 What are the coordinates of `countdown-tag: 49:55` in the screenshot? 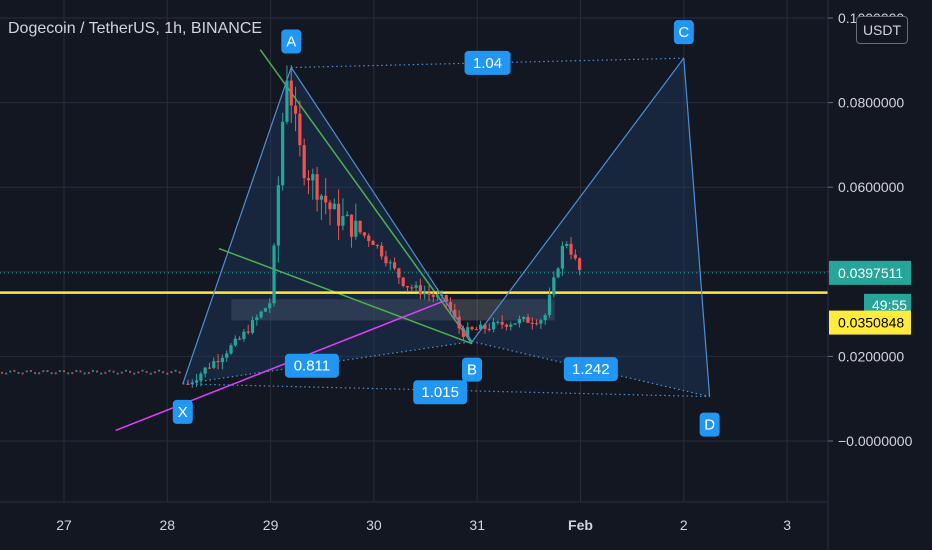 It's located at (889, 305).